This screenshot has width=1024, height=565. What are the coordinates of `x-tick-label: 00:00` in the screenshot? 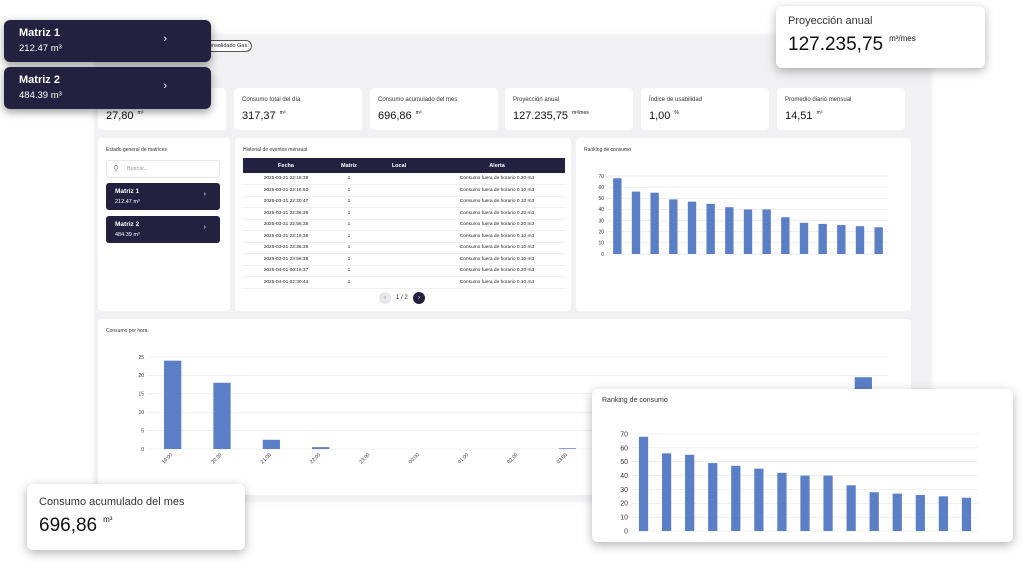 It's located at (414, 458).